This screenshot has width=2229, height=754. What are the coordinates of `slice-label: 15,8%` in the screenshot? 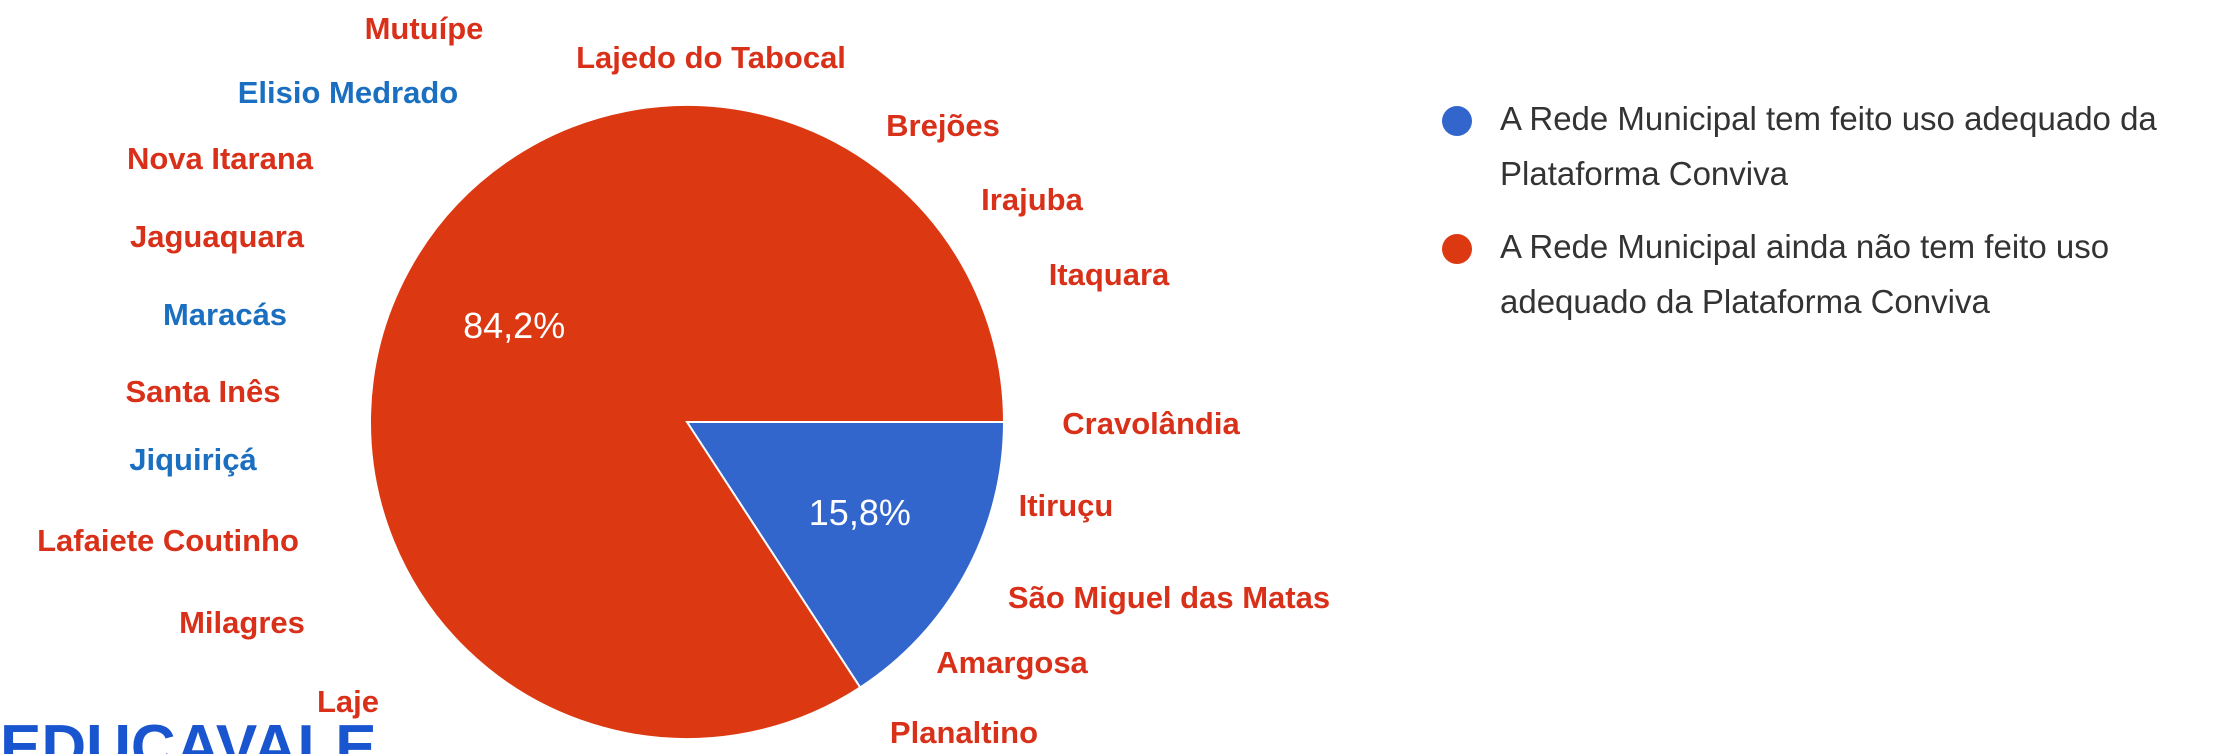 It's located at (860, 512).